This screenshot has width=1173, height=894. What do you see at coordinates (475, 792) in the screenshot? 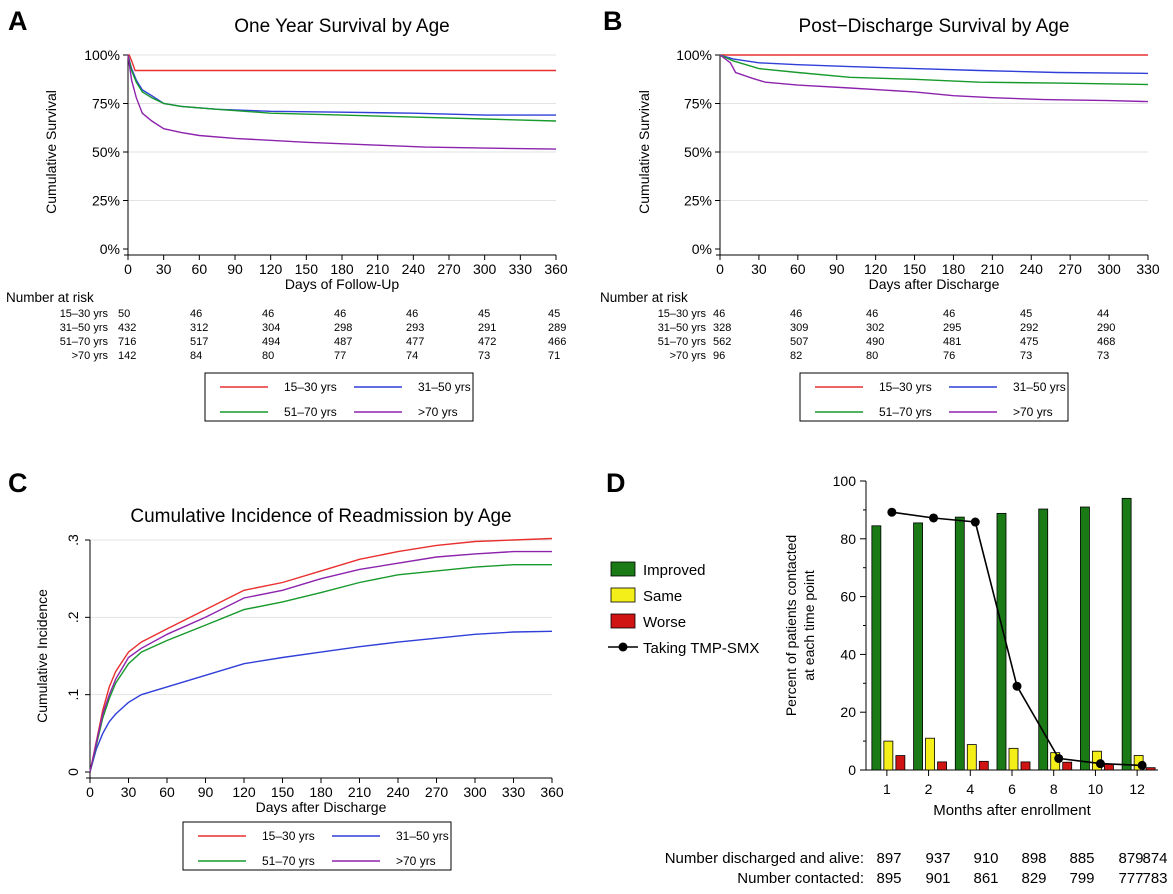
I see `x-tick-label: 300` at bounding box center [475, 792].